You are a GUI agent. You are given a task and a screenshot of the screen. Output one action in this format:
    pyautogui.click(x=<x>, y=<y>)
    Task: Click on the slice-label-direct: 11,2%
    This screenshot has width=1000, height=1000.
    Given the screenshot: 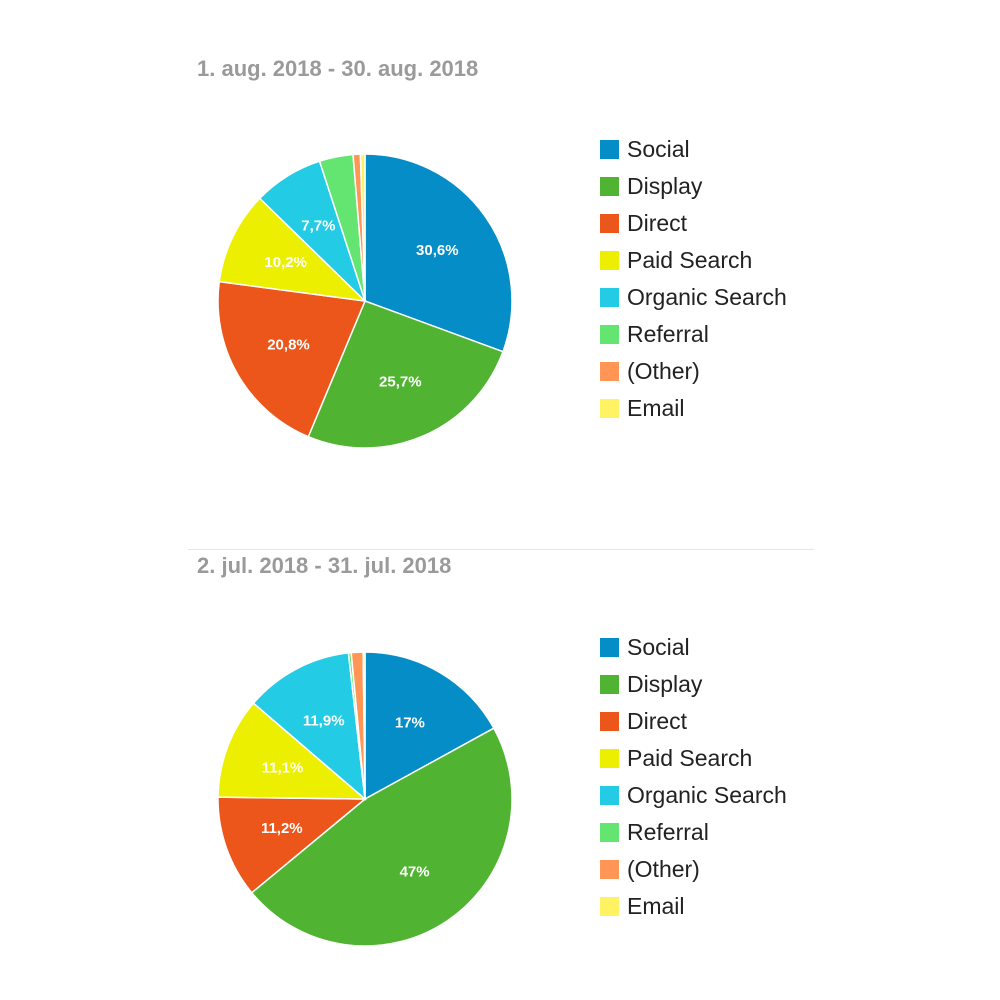 What is the action you would take?
    pyautogui.click(x=282, y=828)
    